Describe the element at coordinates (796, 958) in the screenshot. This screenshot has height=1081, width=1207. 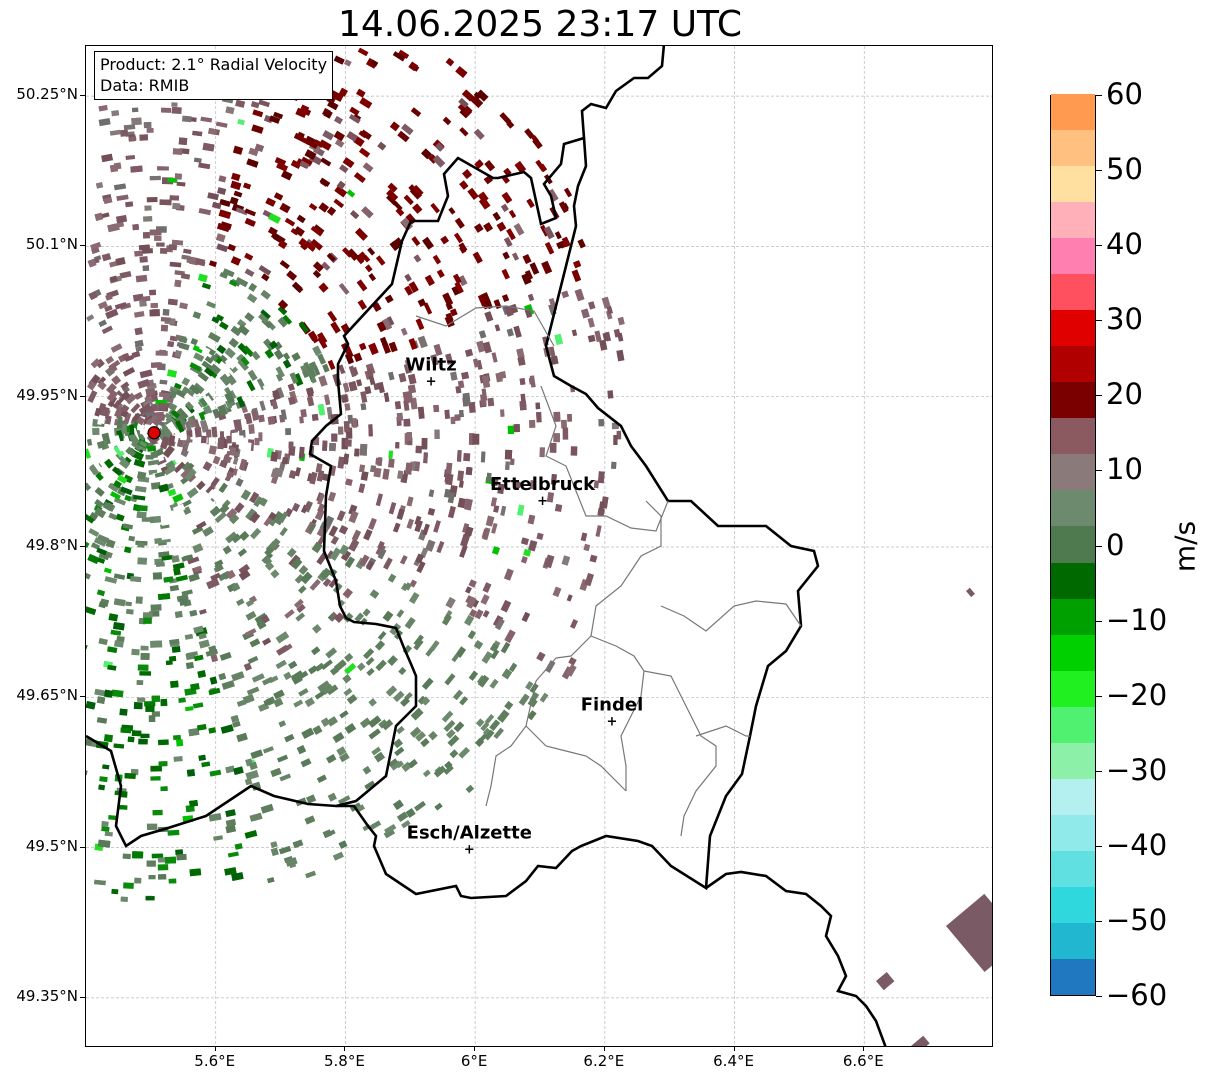
I see `country-border-germany-south` at that location.